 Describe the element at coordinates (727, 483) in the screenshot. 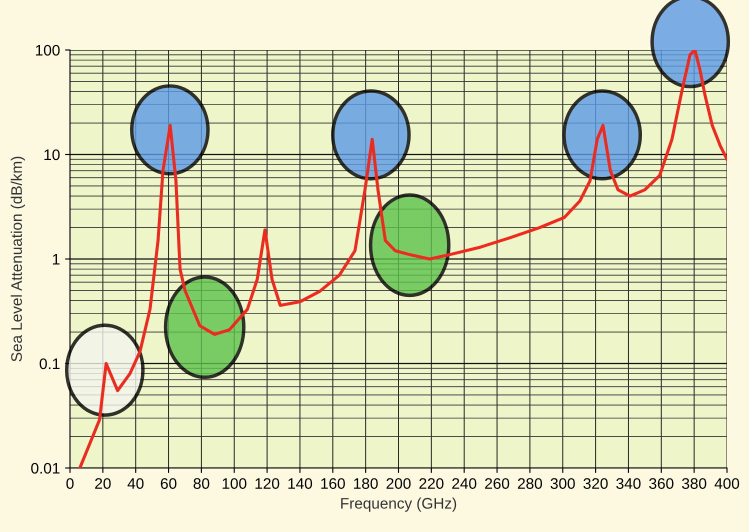

I see `x-tick-label: 400` at that location.